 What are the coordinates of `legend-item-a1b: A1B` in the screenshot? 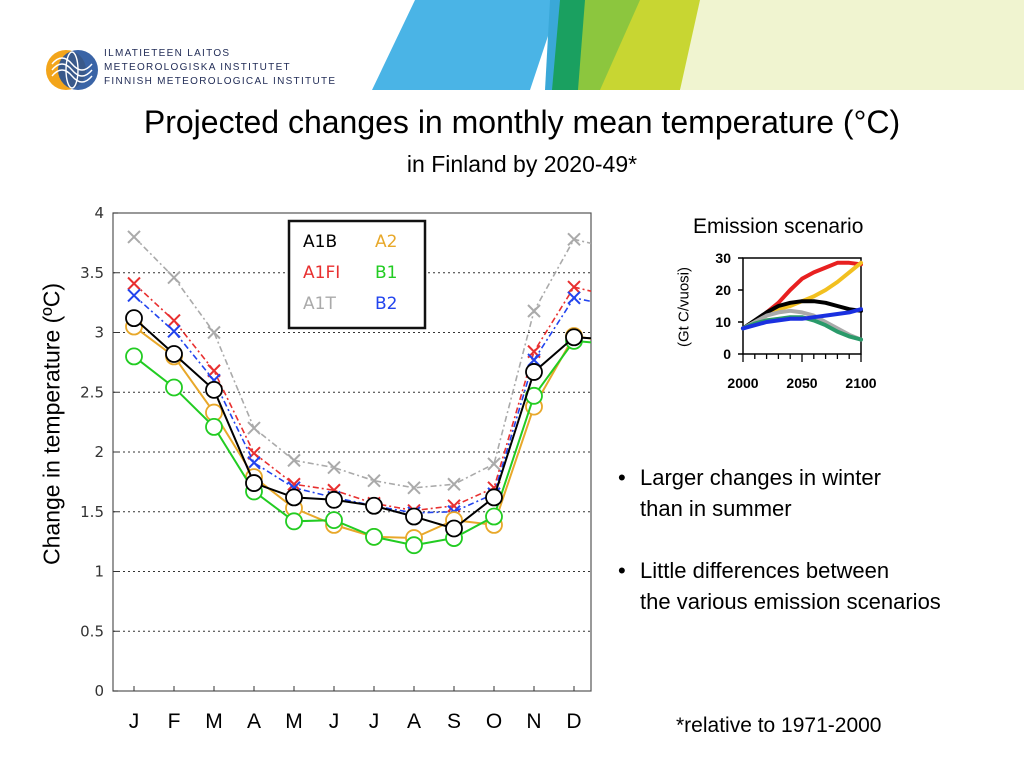 It's located at (320, 242).